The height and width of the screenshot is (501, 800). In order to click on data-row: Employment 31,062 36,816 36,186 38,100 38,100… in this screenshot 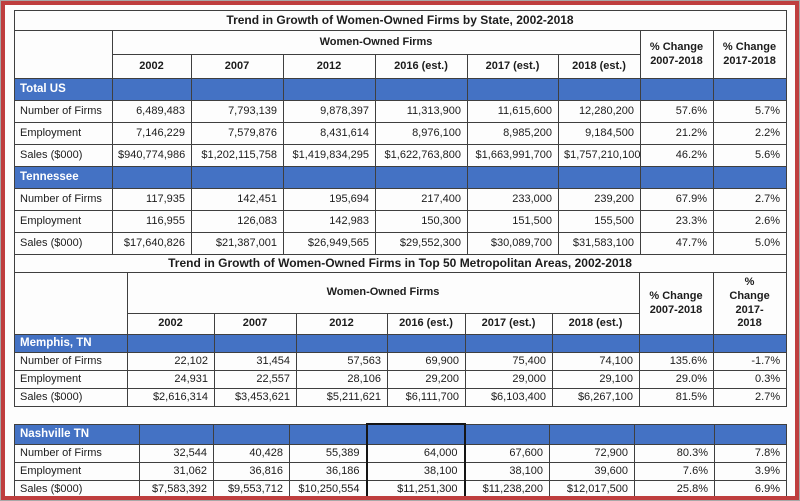, I will do `click(400, 471)`.